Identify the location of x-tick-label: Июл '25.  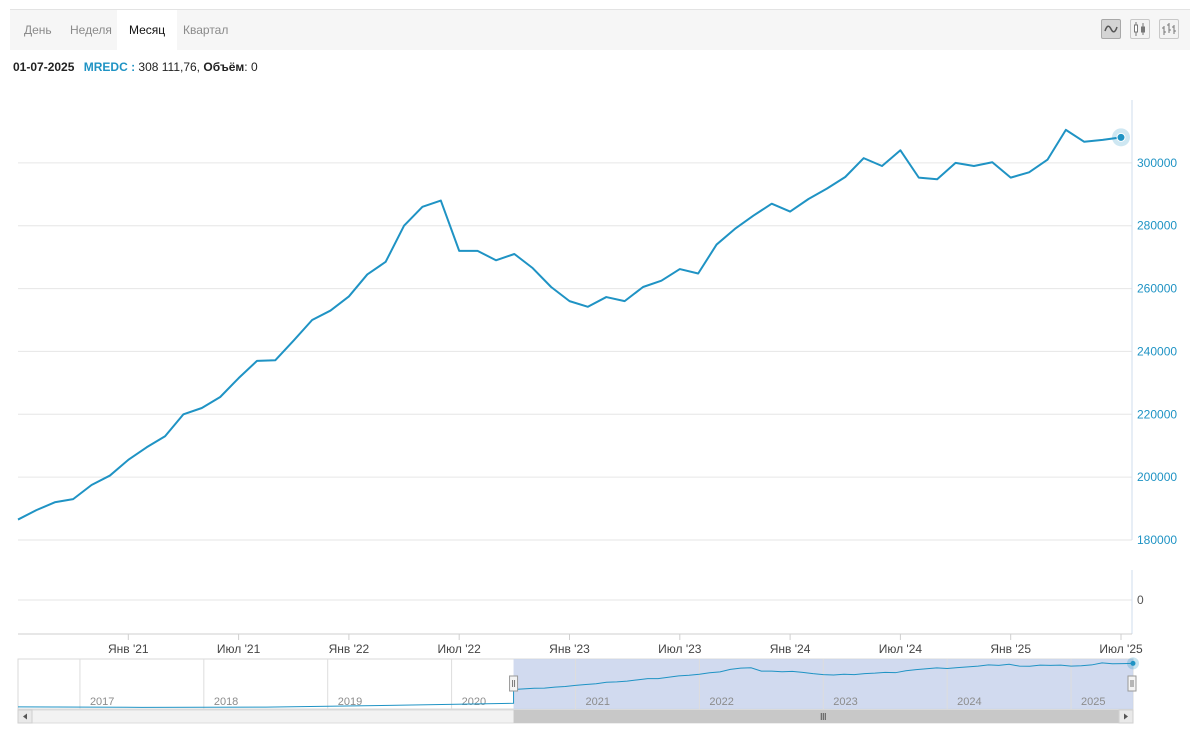
(1121, 649).